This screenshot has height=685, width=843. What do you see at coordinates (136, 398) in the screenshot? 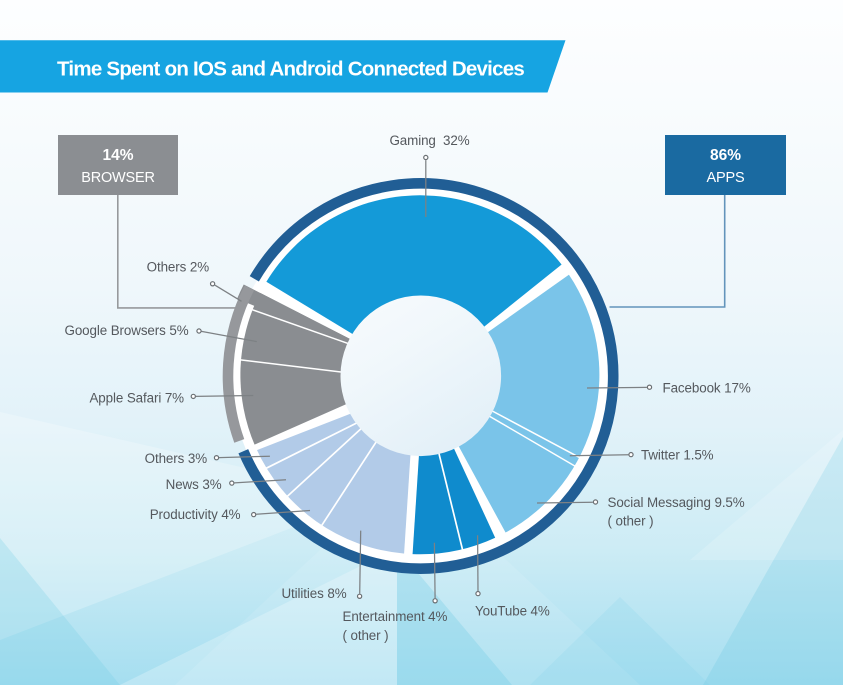
I see `svg-text: Apple Safari 7%` at bounding box center [136, 398].